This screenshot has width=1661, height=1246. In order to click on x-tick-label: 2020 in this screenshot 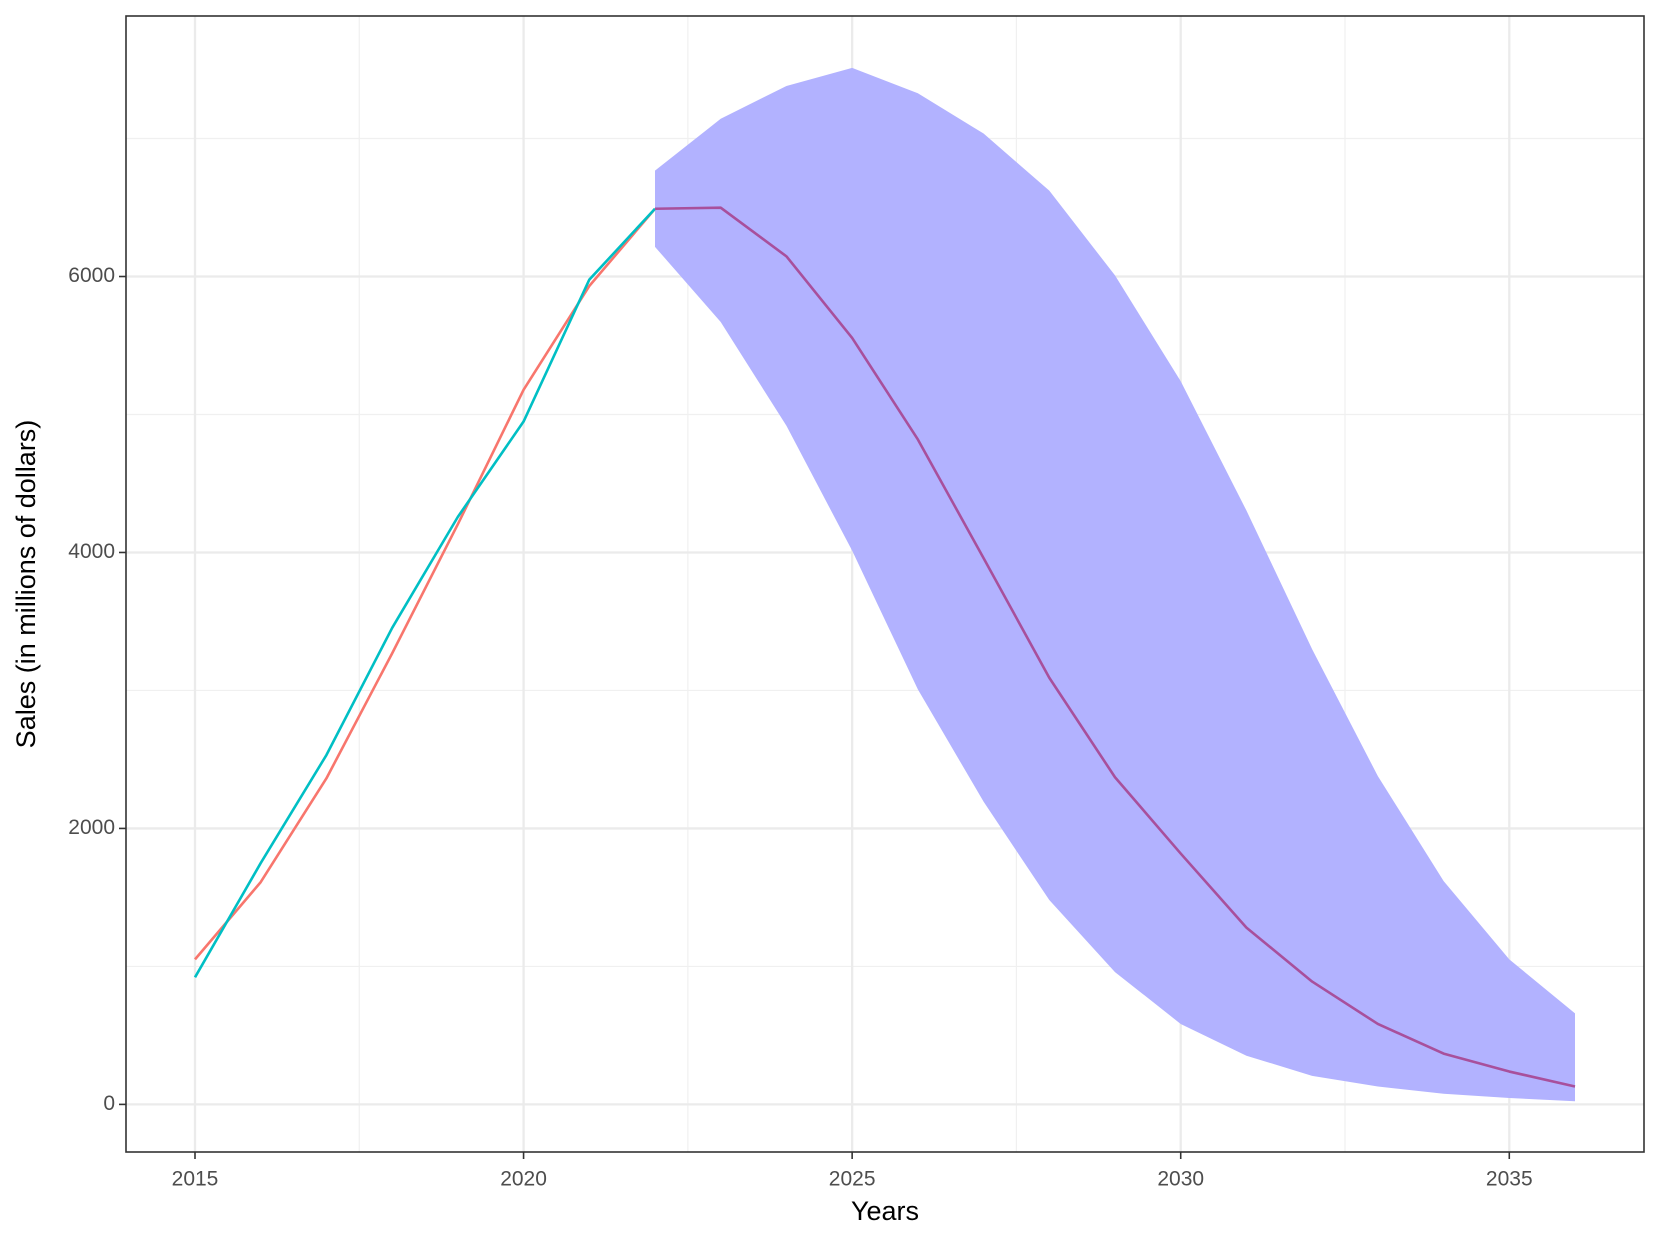, I will do `click(523, 1179)`.